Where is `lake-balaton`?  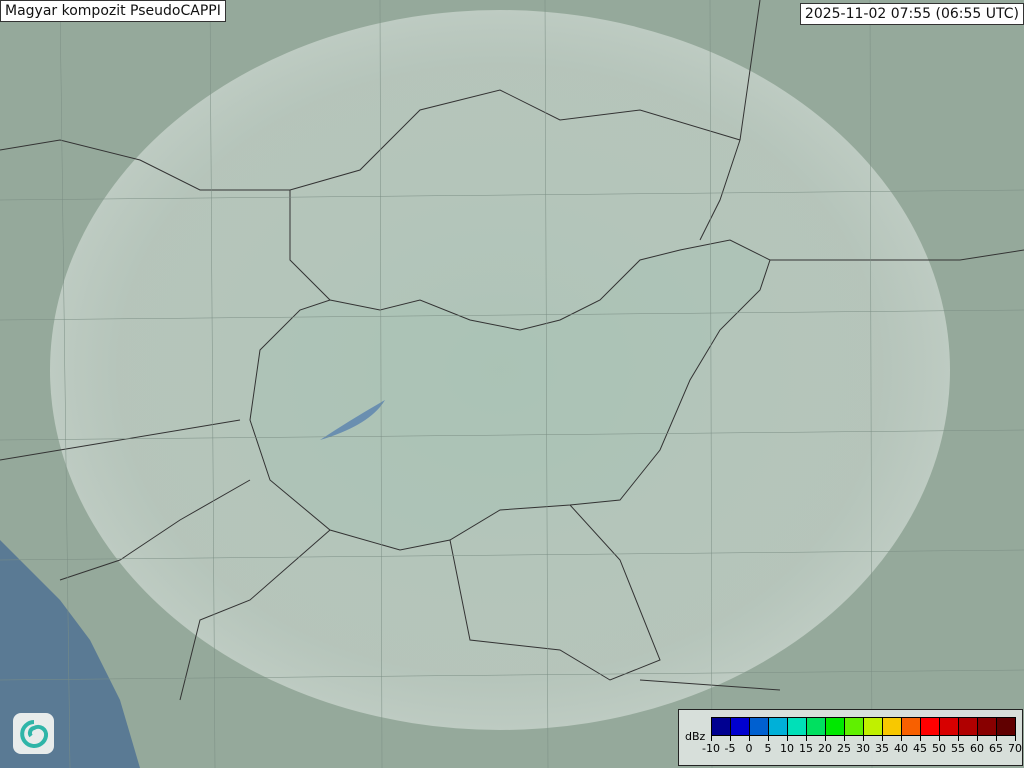
lake-balaton is located at coordinates (352, 420).